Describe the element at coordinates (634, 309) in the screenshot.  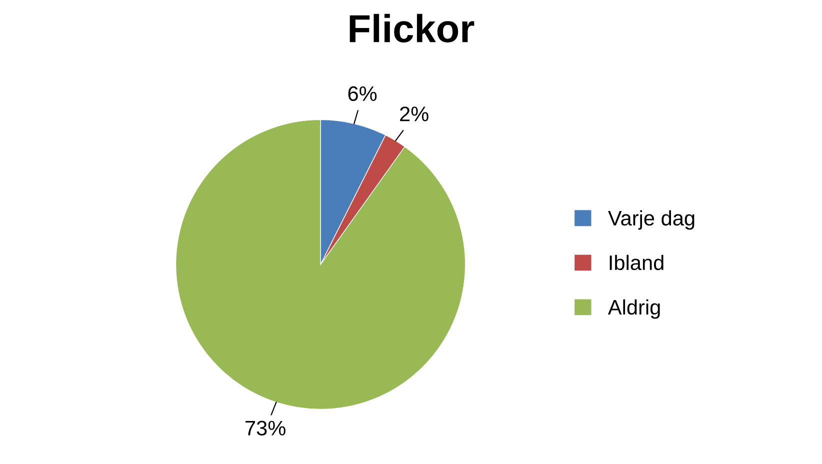
I see `legend-label: Aldrig` at that location.